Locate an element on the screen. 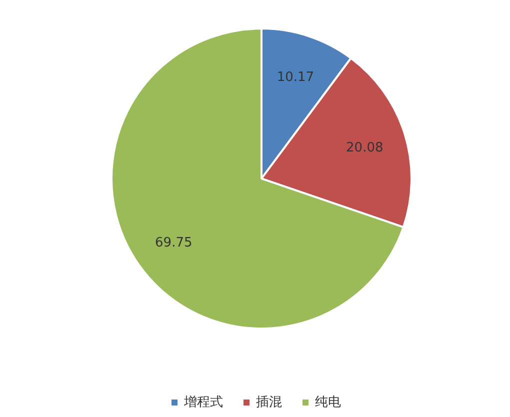 The height and width of the screenshot is (417, 510). data-label: 69.75 is located at coordinates (173, 242).